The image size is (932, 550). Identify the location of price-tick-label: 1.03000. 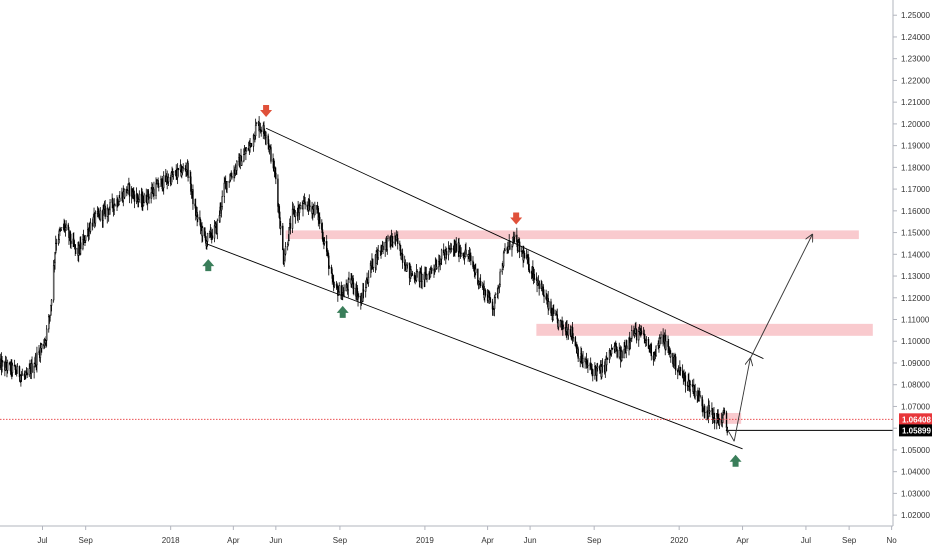
(915, 493).